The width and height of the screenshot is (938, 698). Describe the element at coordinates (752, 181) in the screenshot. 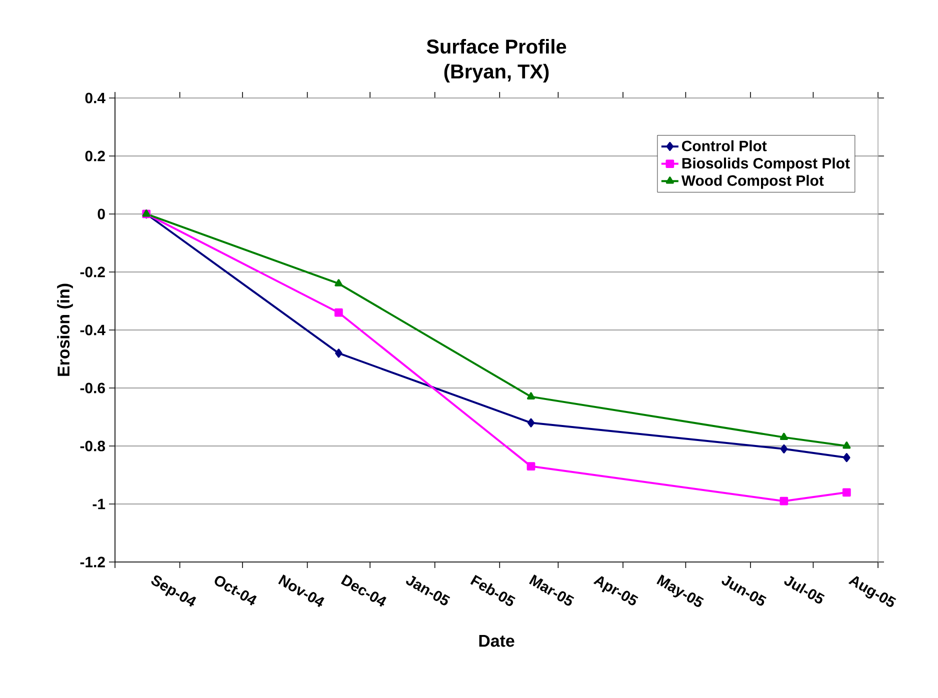

I see `legend-label: Wood Compost Plot` at that location.